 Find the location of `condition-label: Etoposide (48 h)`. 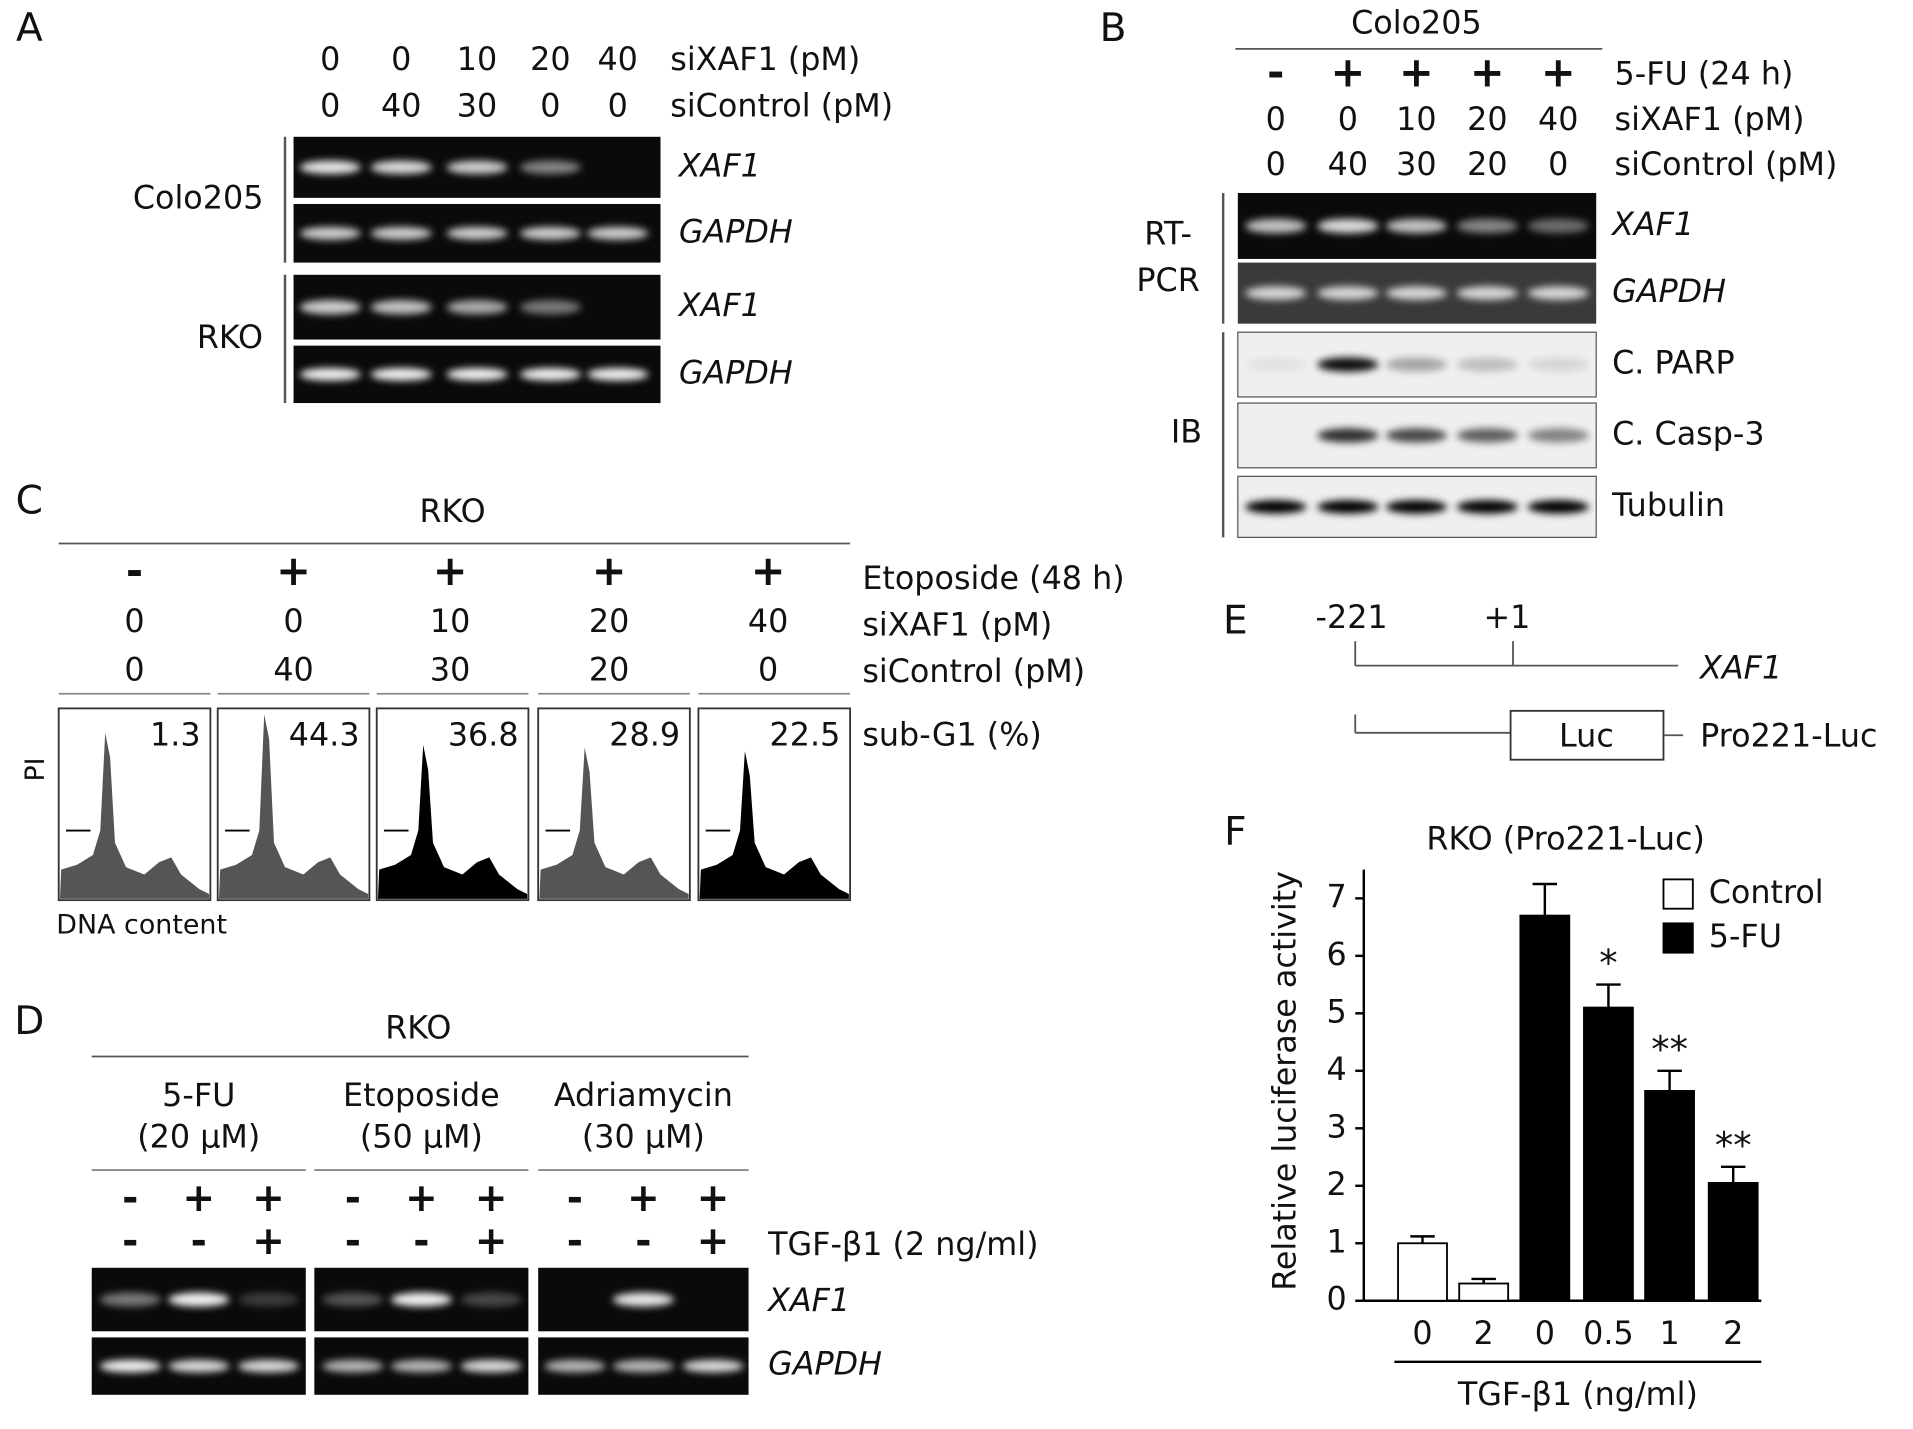

condition-label: Etoposide (48 h) is located at coordinates (993, 579).